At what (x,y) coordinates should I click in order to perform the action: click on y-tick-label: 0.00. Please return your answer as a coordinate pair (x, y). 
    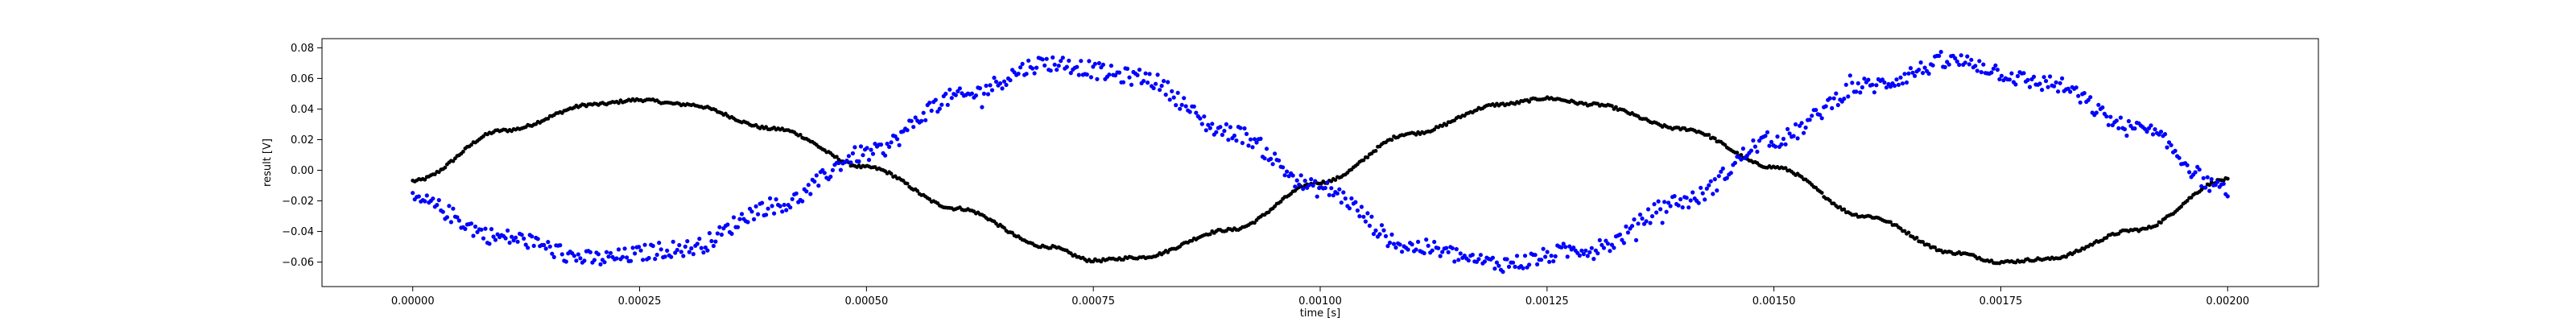
    Looking at the image, I should click on (302, 171).